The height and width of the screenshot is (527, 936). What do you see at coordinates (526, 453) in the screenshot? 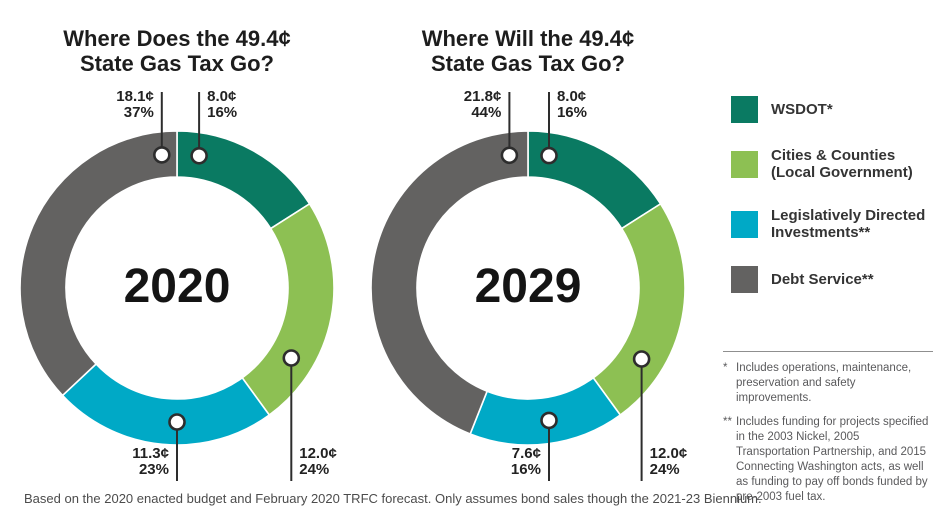
I see `callout-cents: 7.6¢` at bounding box center [526, 453].